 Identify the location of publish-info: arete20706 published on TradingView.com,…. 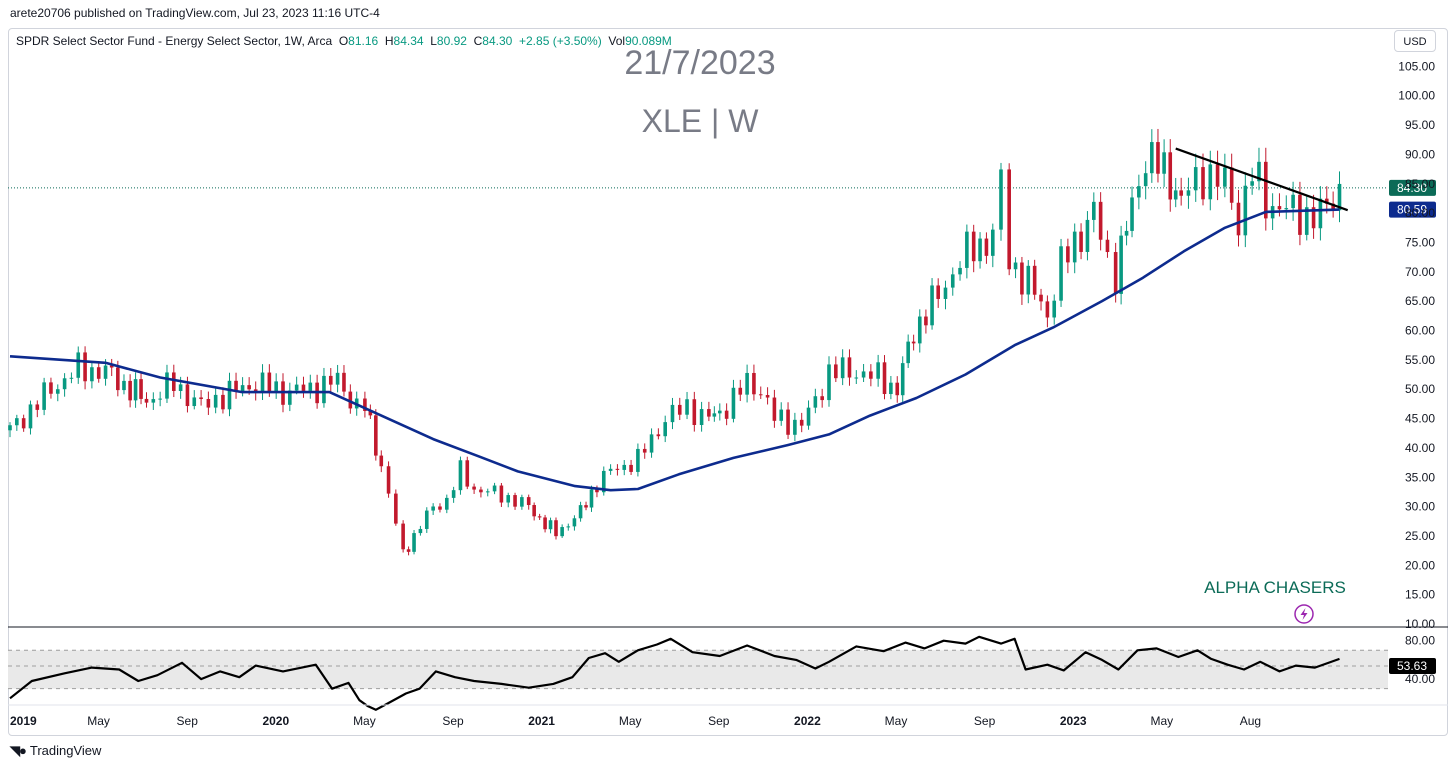
(195, 13).